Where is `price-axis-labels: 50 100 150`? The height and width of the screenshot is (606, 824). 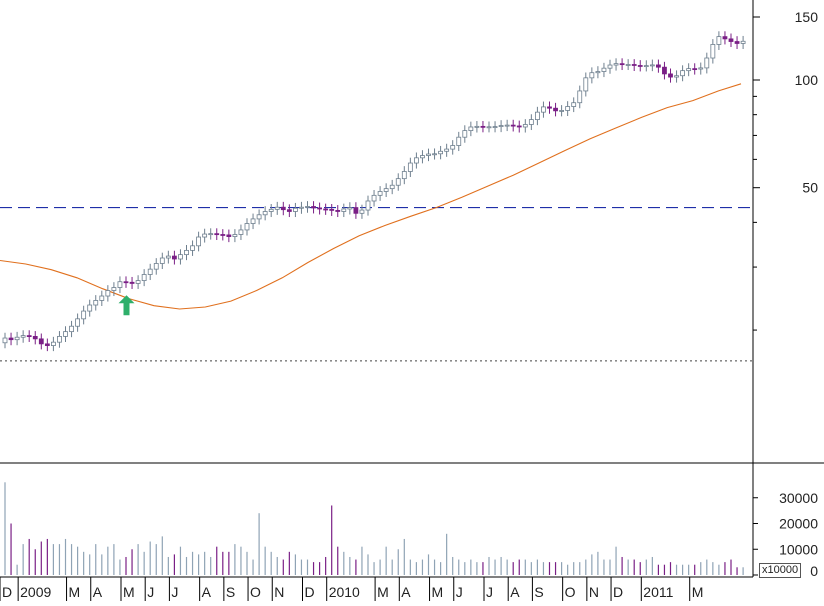 price-axis-labels: 50 100 150 is located at coordinates (807, 102).